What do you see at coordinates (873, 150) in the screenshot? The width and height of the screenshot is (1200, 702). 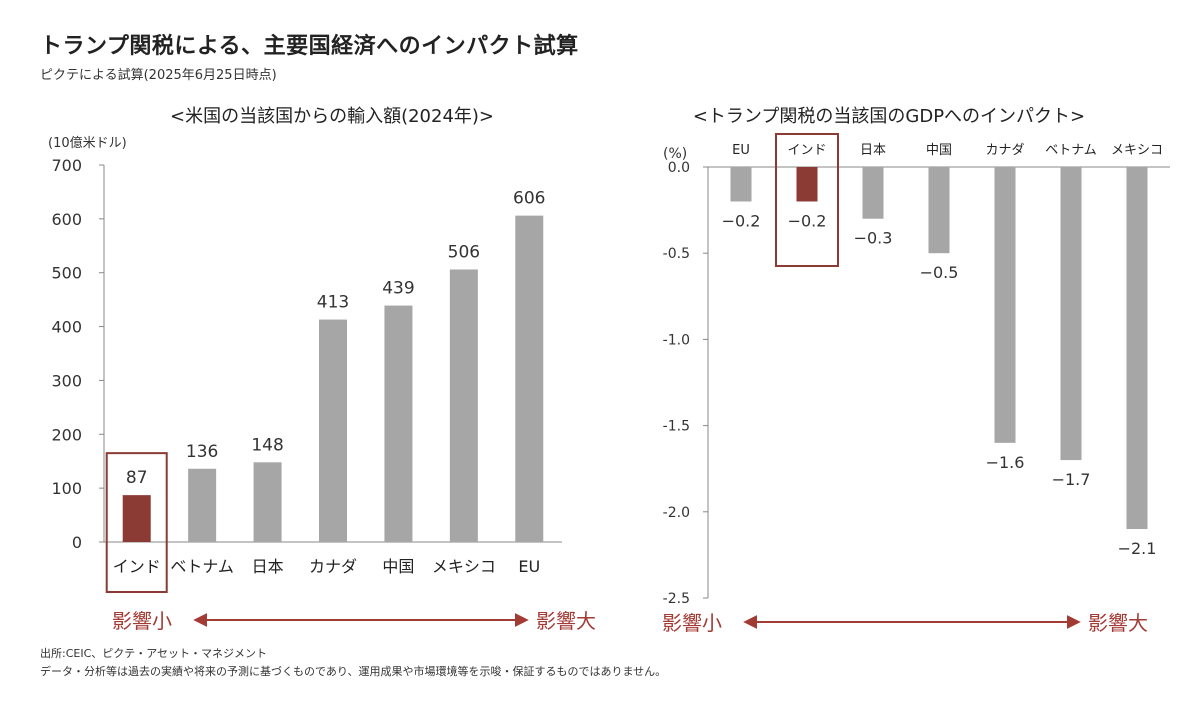 I see `right-category-label: 日本` at bounding box center [873, 150].